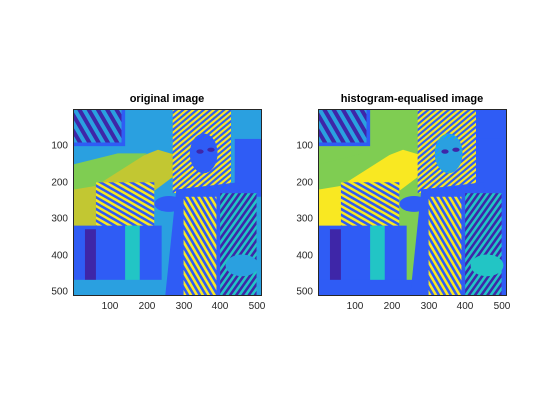 The image size is (560, 420). Describe the element at coordinates (147, 306) in the screenshot. I see `panel-1-xtick-200: 200` at that location.